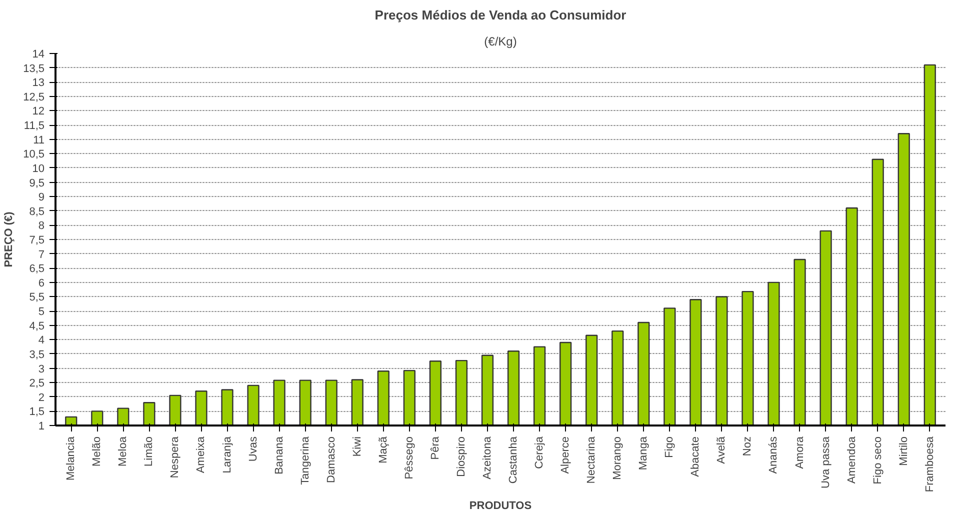 The width and height of the screenshot is (957, 523). I want to click on x-tick-label: Pêra, so click(435, 448).